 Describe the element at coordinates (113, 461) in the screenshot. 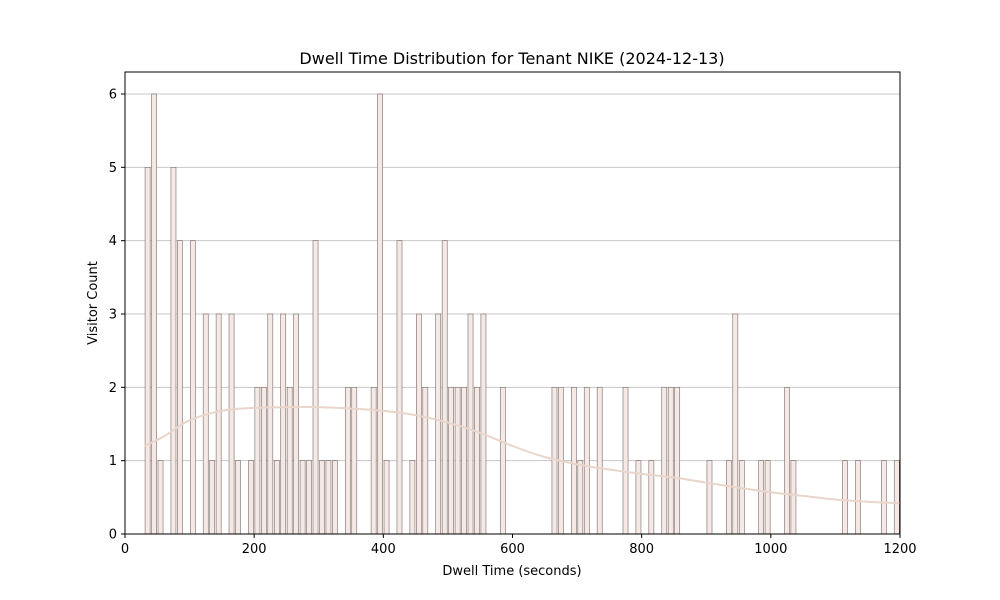

I see `y-tick-label: 1` at that location.